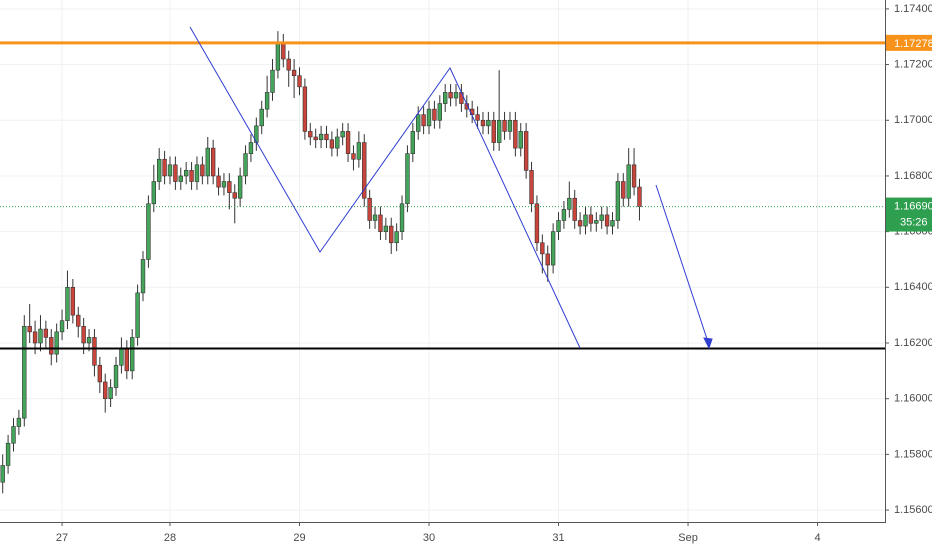 This screenshot has height=550, width=932. I want to click on y-tick-label: 1.16800, so click(913, 176).